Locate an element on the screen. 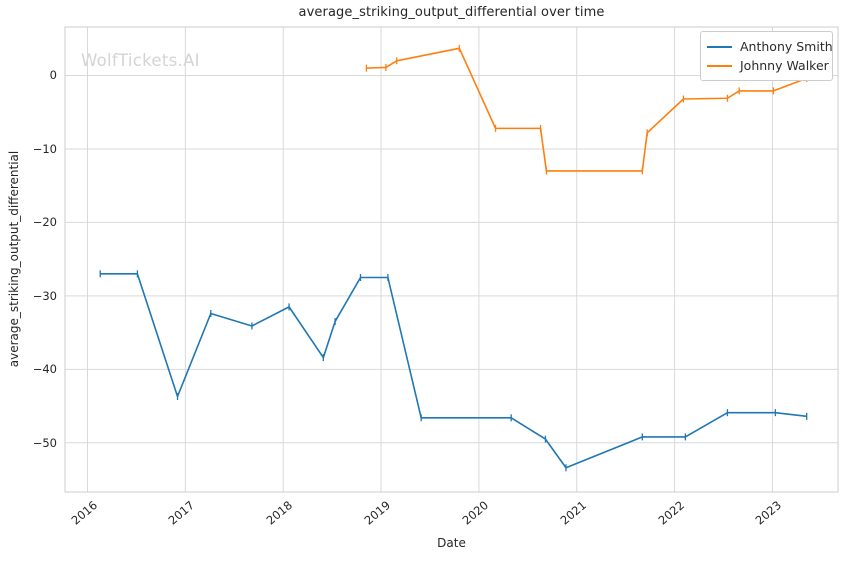 This screenshot has height=561, width=850. legend-item-anthony-smith: Anthony Smith is located at coordinates (770, 46).